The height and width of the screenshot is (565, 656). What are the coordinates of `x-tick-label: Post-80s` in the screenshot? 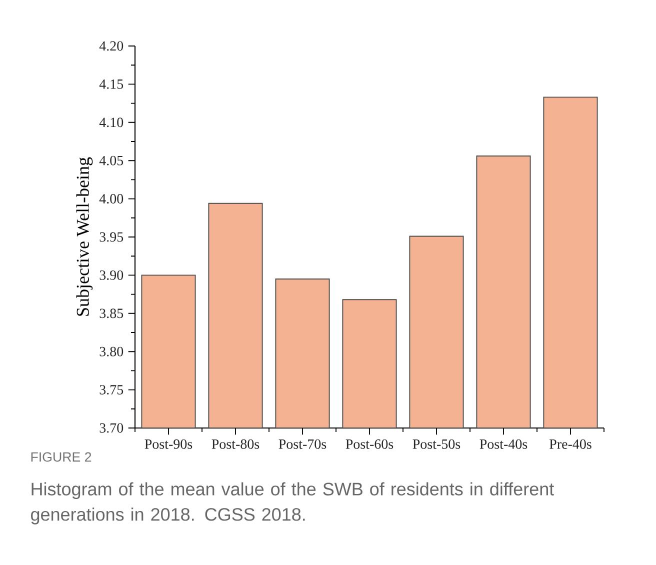 It's located at (236, 444).